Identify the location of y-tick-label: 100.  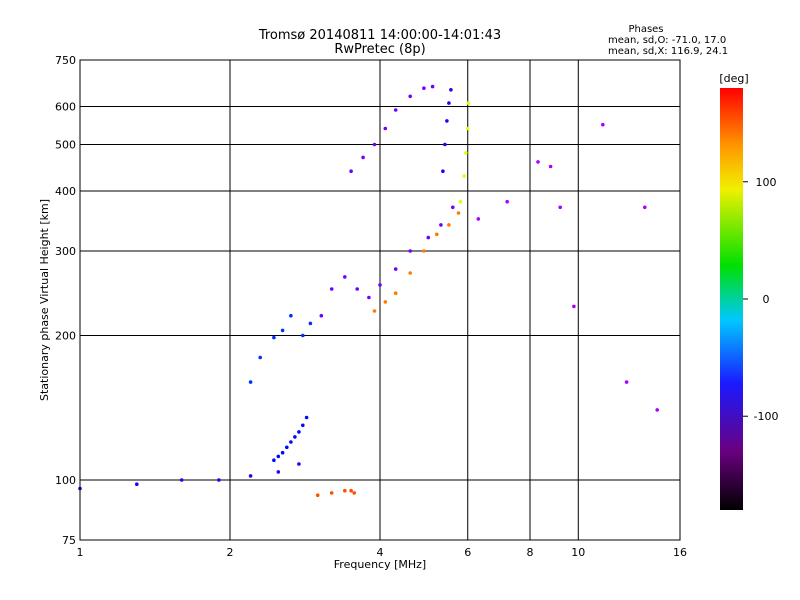
(65, 480).